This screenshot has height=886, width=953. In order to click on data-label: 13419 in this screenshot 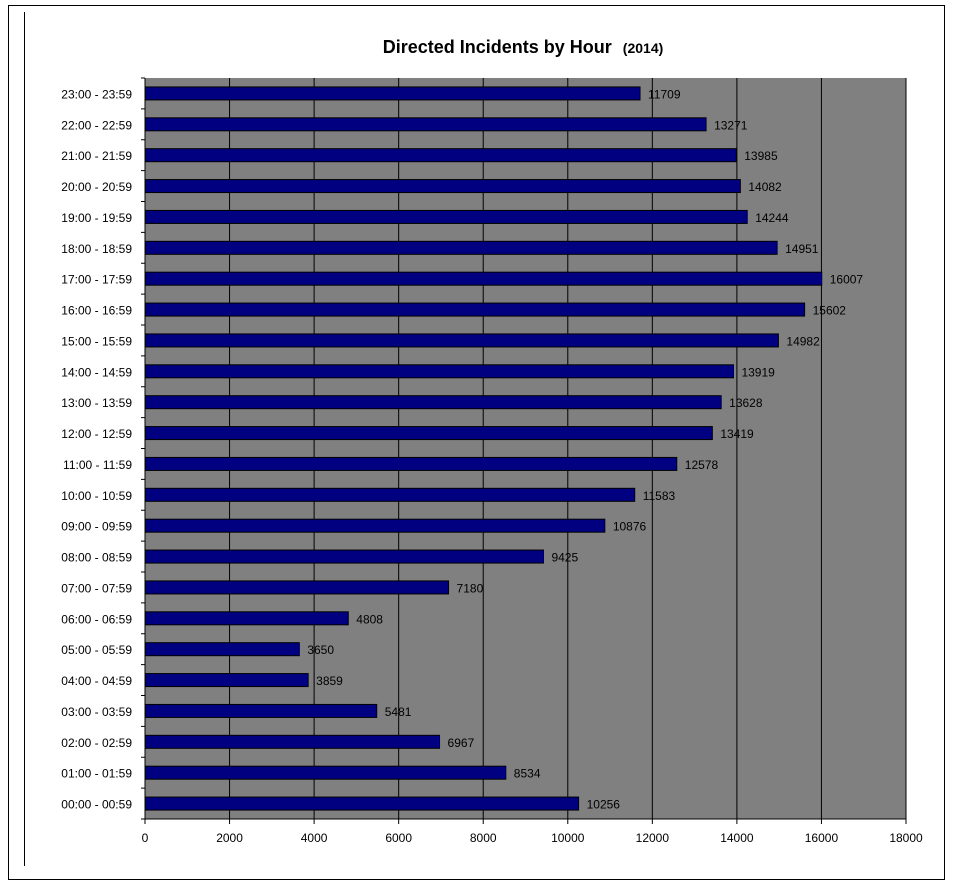, I will do `click(737, 434)`.